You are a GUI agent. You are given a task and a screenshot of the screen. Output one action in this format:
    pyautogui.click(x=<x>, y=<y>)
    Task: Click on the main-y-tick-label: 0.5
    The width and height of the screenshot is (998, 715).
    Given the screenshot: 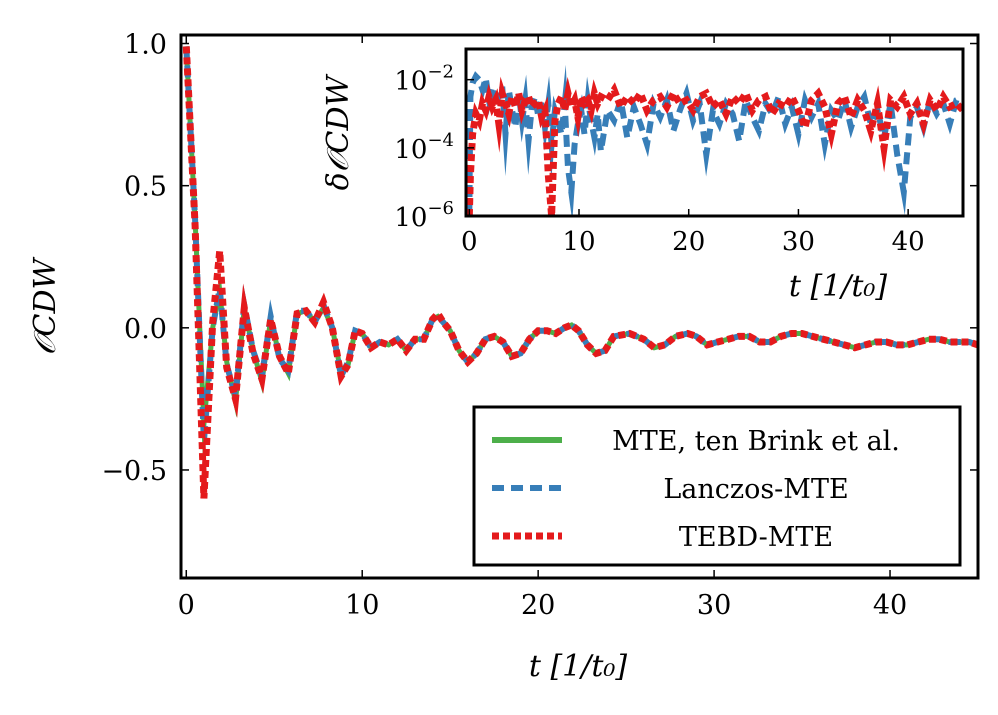 What is the action you would take?
    pyautogui.click(x=145, y=187)
    